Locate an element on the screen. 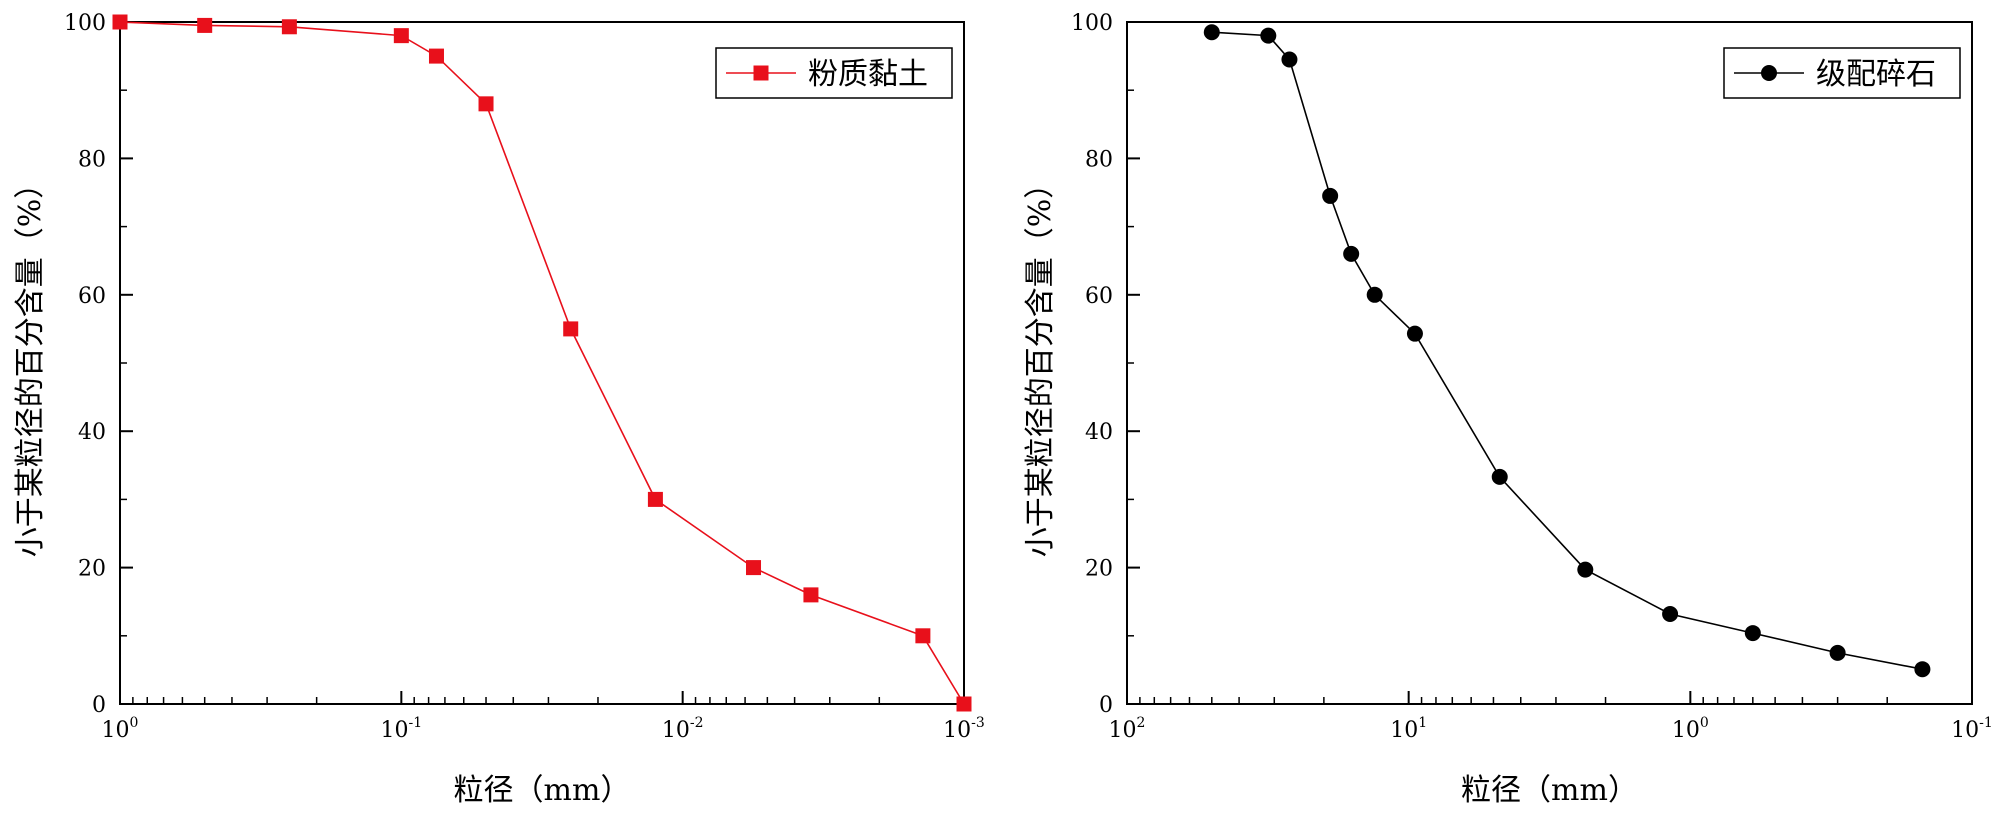  x-tick-label: 10⁻³ is located at coordinates (964, 729).